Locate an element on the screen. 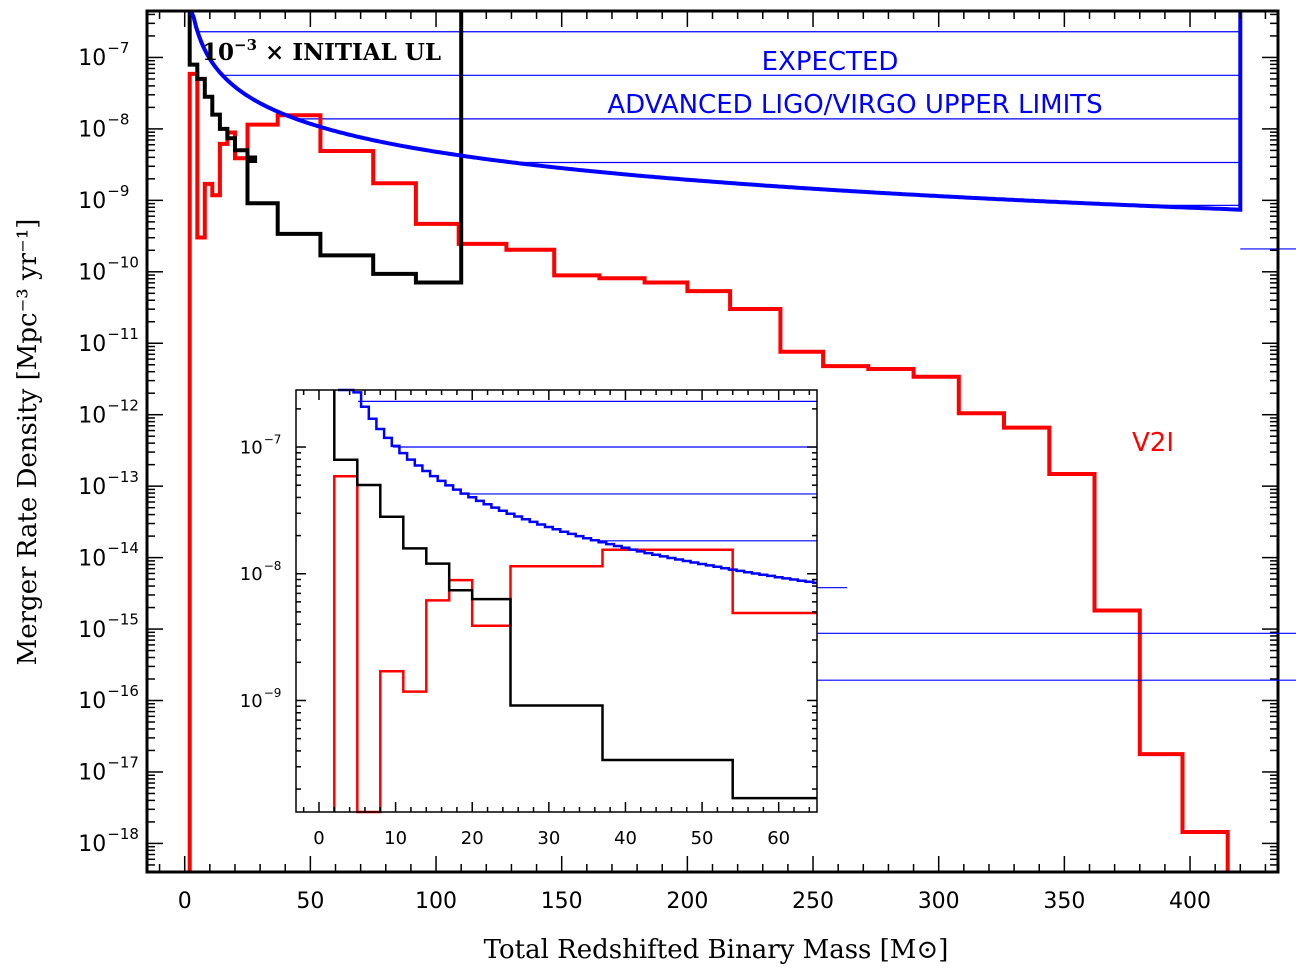 The width and height of the screenshot is (1296, 976). main-y-tick-exponent: −18 is located at coordinates (123, 834).